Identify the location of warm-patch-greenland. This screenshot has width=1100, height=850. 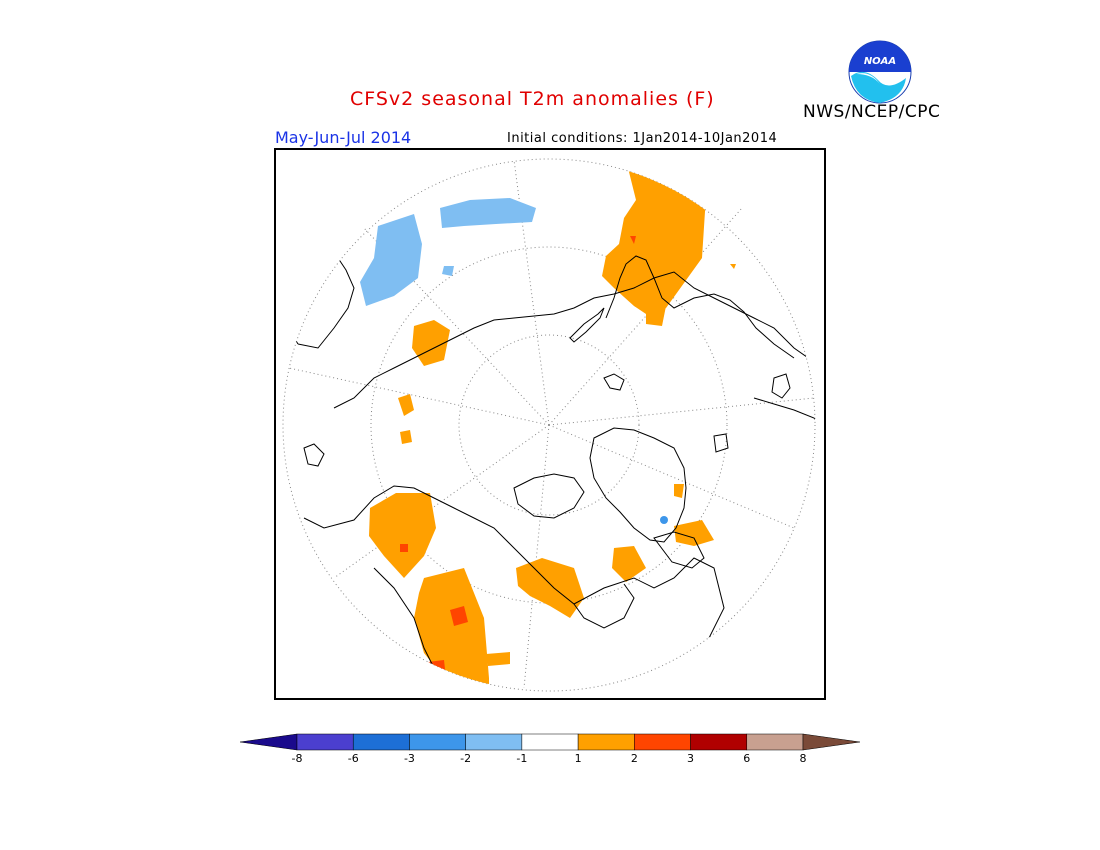
(550, 588).